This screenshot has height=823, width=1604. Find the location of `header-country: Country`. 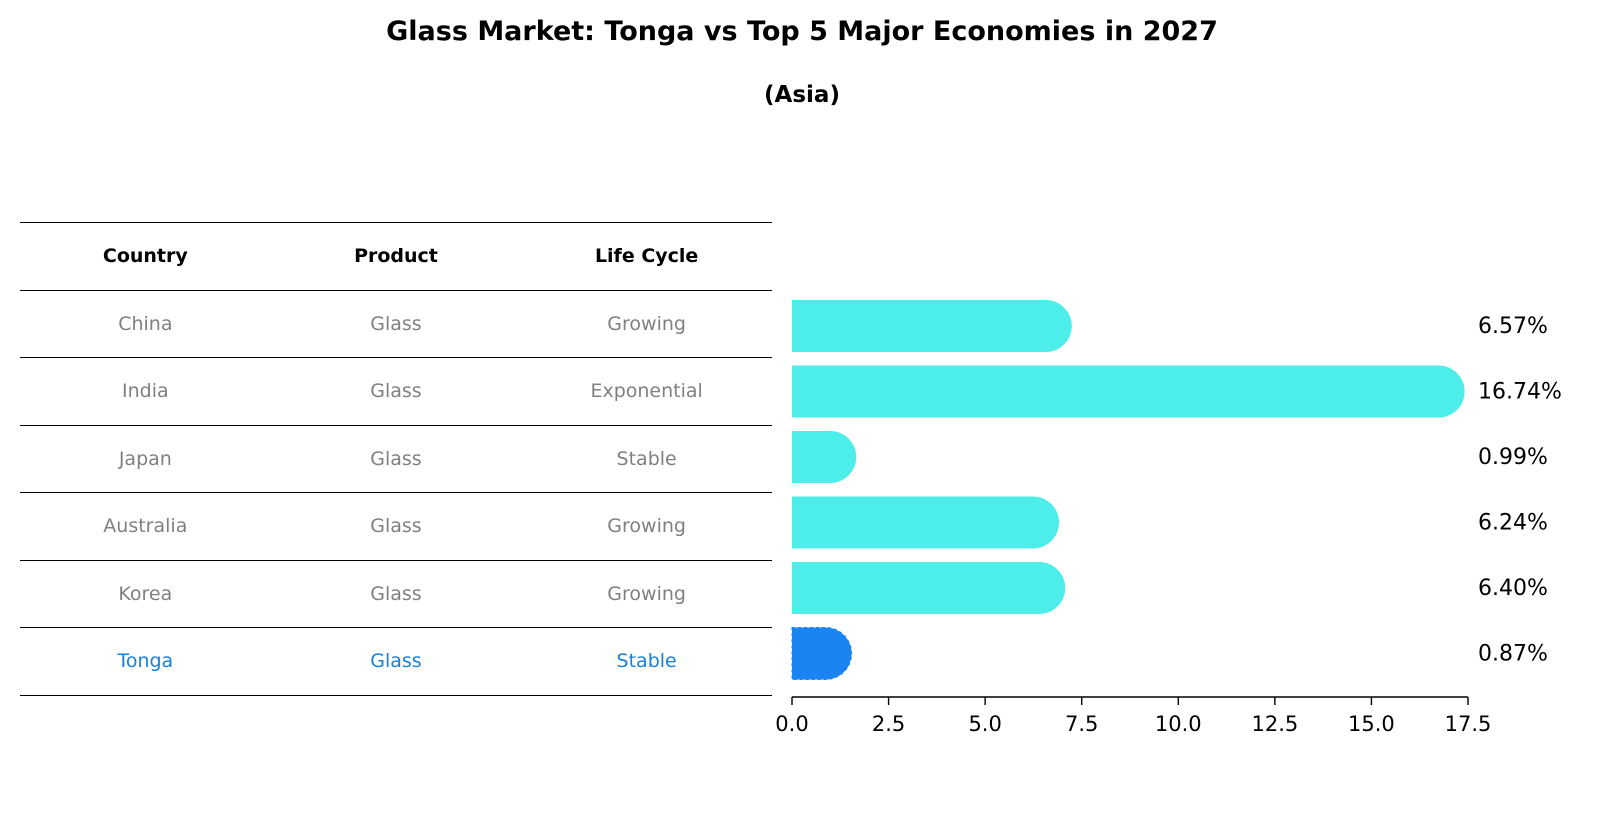

header-country: Country is located at coordinates (145, 256).